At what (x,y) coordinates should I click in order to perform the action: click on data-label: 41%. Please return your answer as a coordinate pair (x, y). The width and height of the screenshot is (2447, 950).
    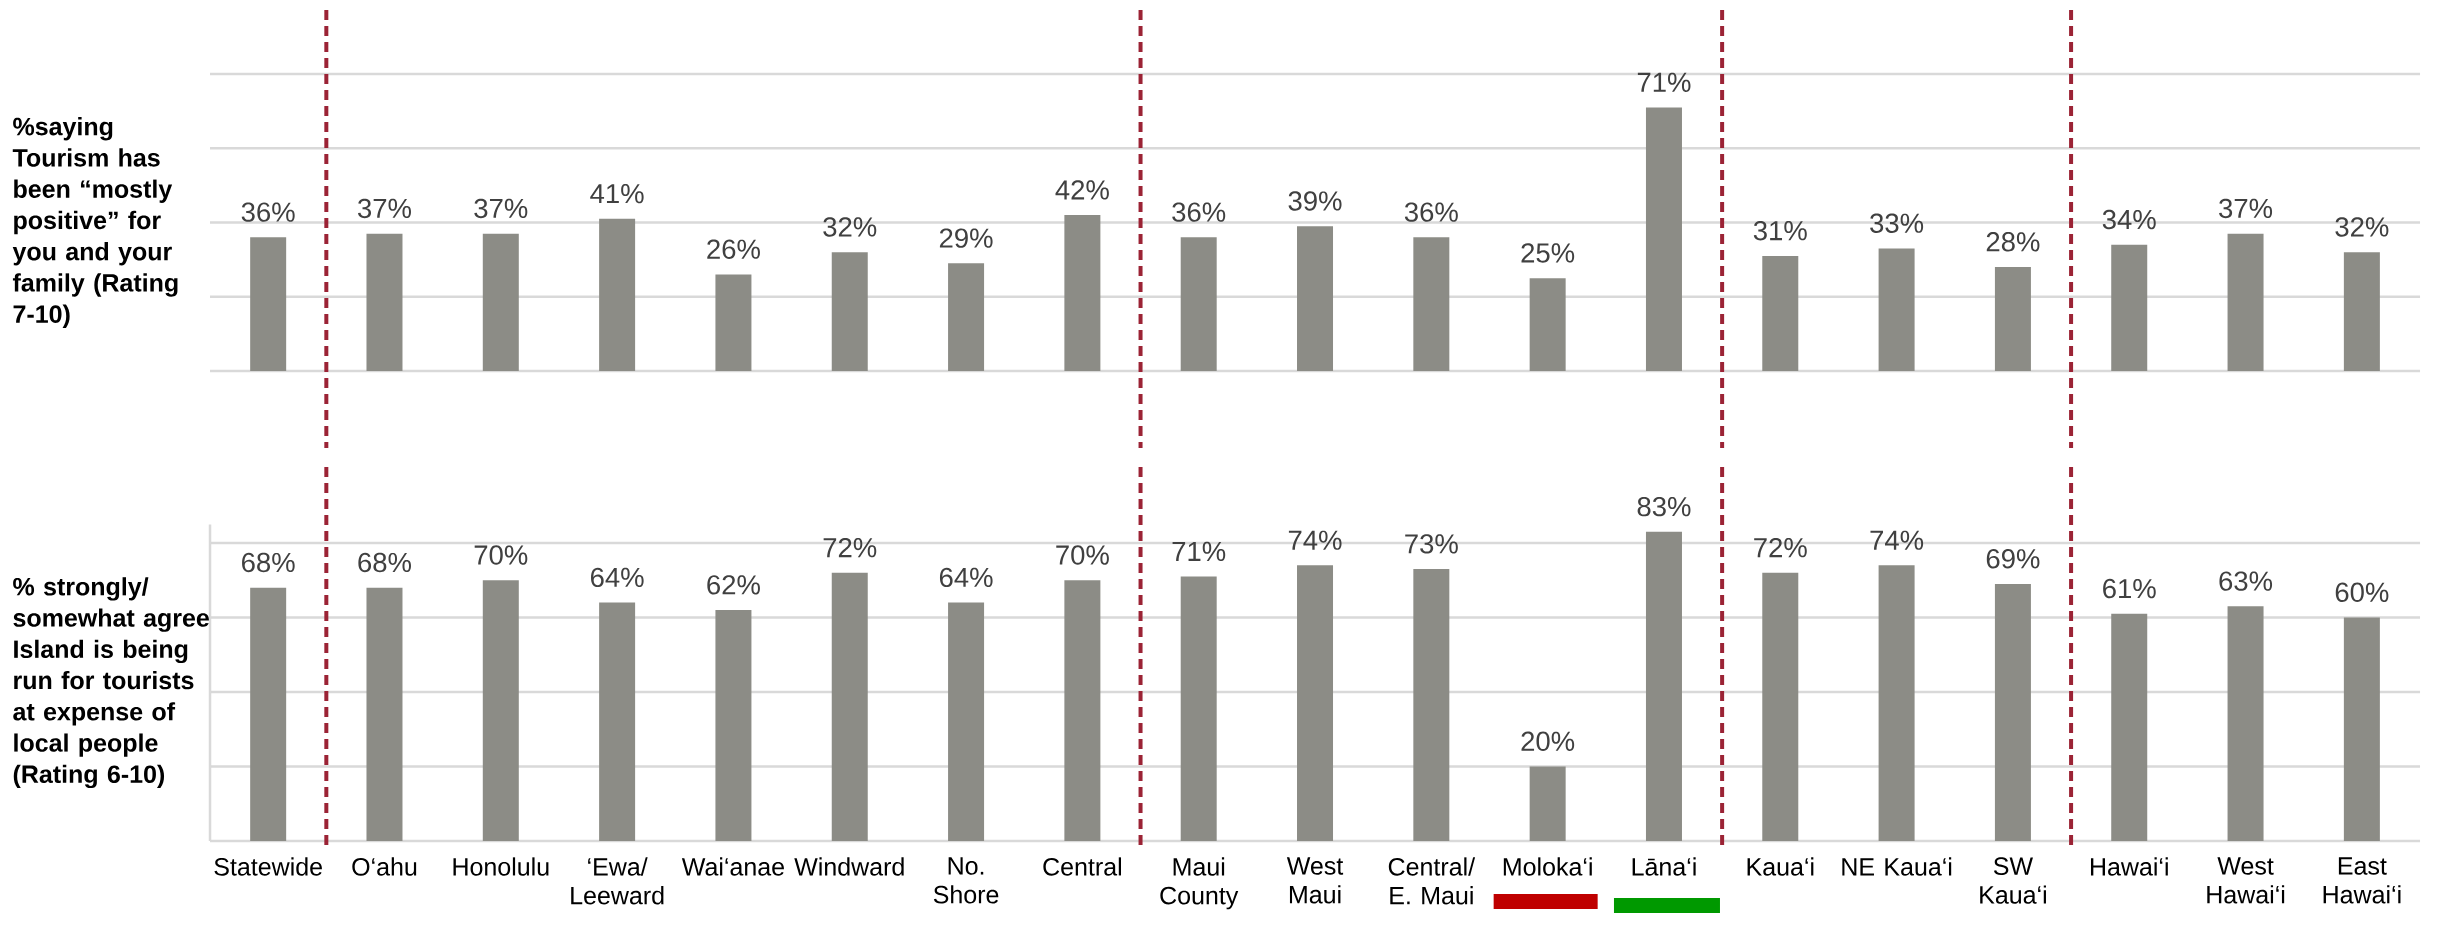
    Looking at the image, I should click on (617, 194).